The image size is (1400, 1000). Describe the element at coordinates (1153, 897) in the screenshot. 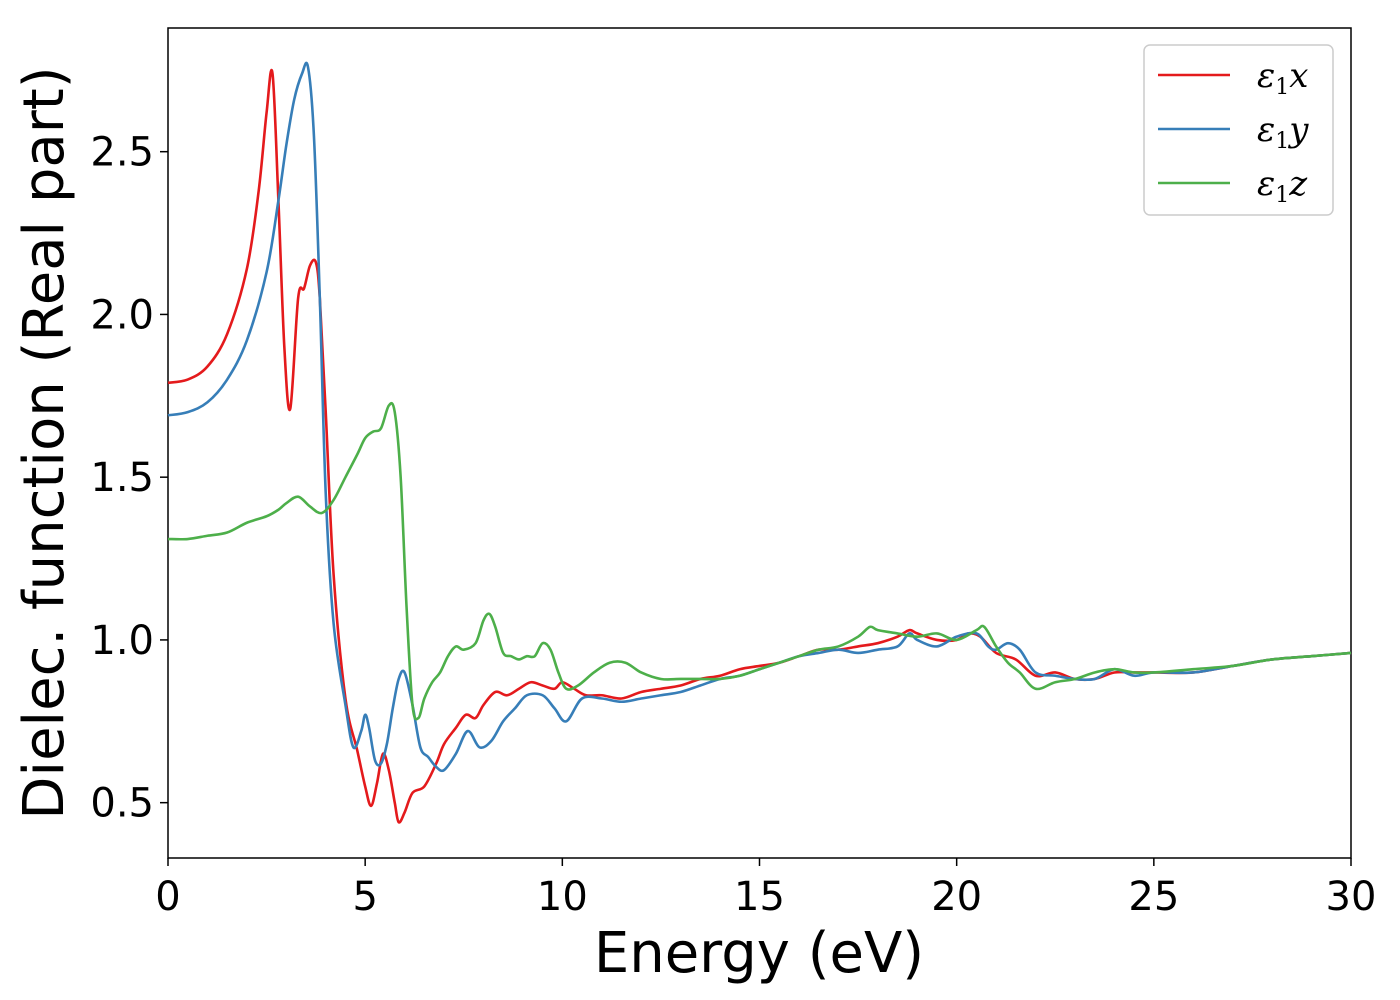

I see `x-tick-label: 25` at that location.